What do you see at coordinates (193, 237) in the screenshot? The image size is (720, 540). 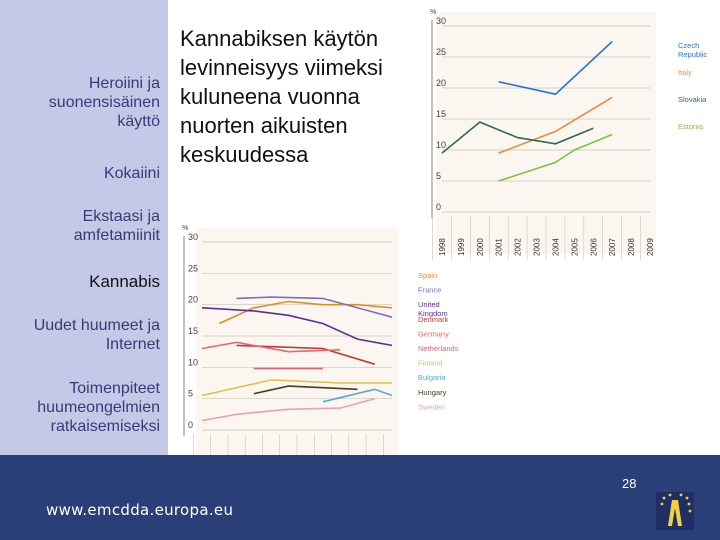 I see `bottom-chart-ytick-label: 30` at bounding box center [193, 237].